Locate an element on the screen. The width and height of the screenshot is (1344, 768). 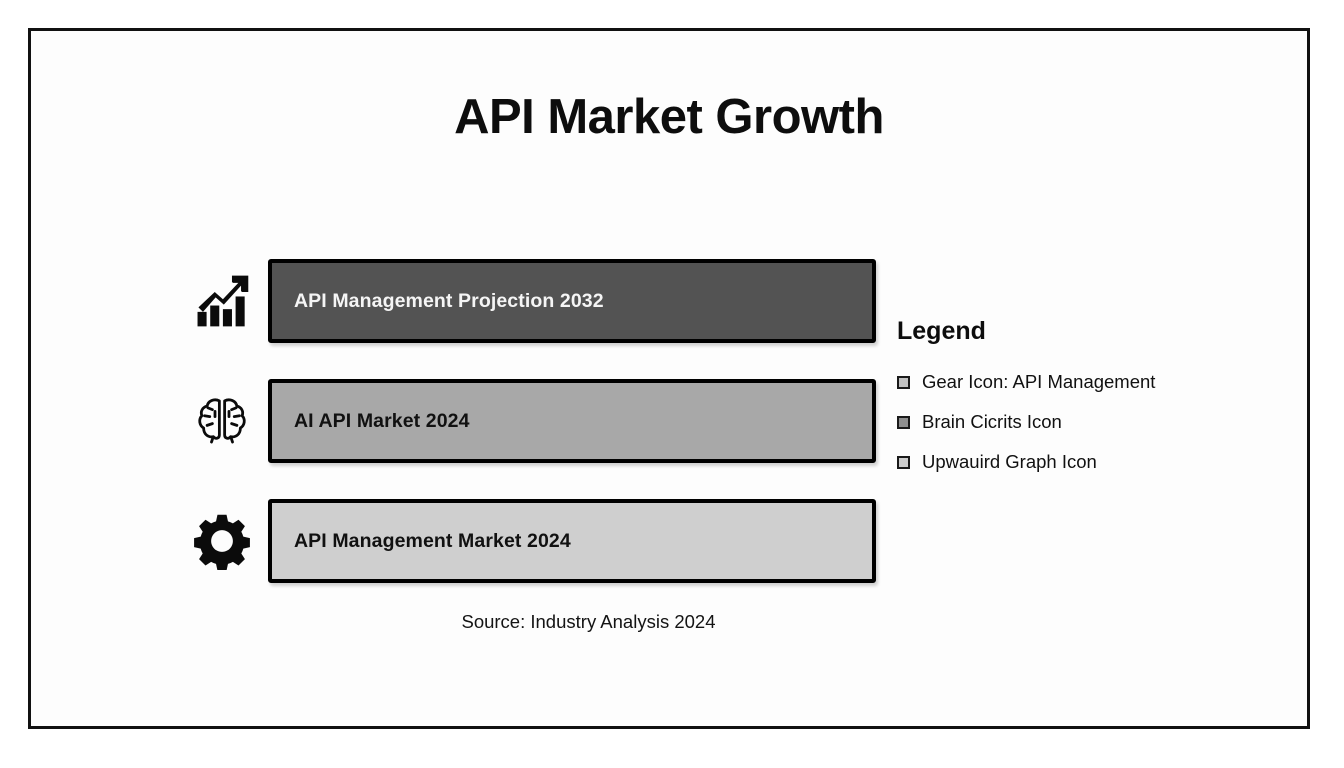
legend-title: Legend is located at coordinates (941, 331).